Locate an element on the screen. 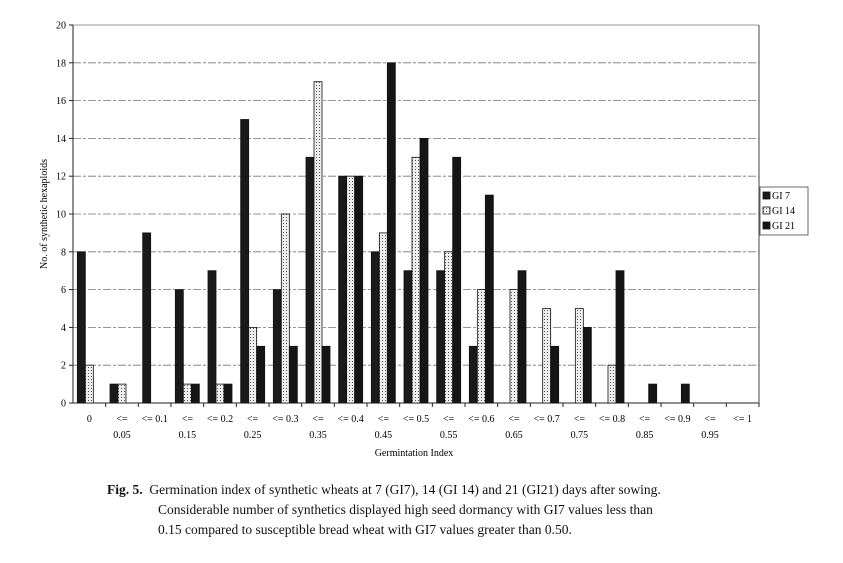  x-tick-label: 0.75 is located at coordinates (580, 435).